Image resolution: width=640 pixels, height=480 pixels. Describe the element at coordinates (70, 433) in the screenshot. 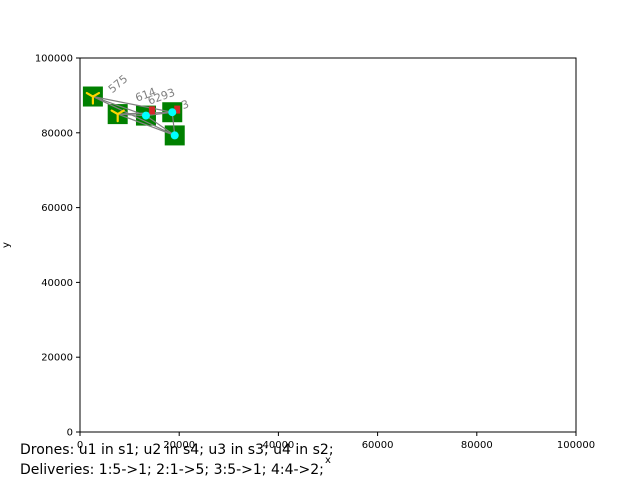

I see `y-tick-label: 0` at that location.